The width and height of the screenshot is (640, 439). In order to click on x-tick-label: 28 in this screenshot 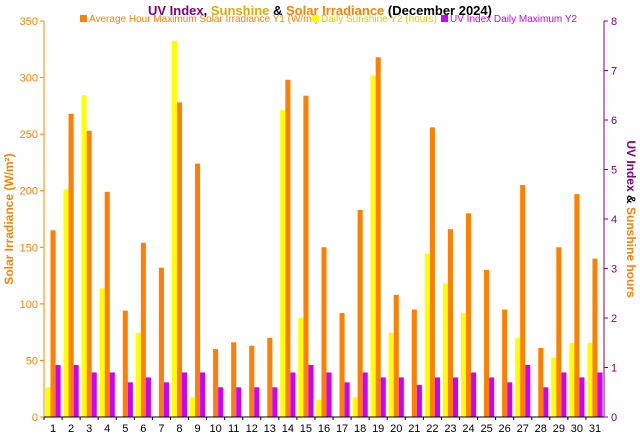, I will do `click(541, 429)`.